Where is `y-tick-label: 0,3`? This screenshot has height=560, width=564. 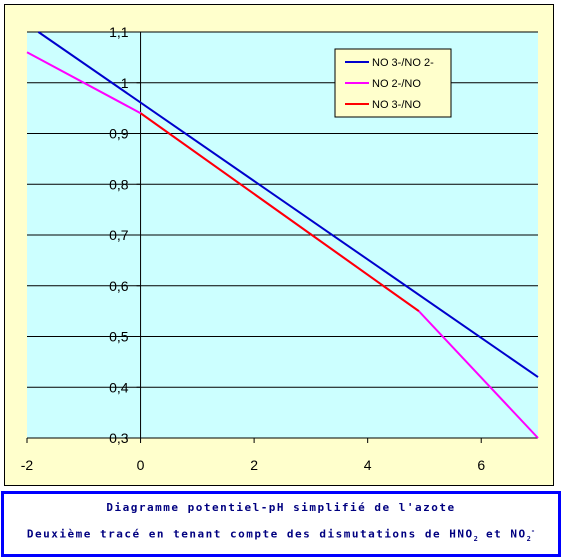 y-tick-label: 0,3 is located at coordinates (119, 438).